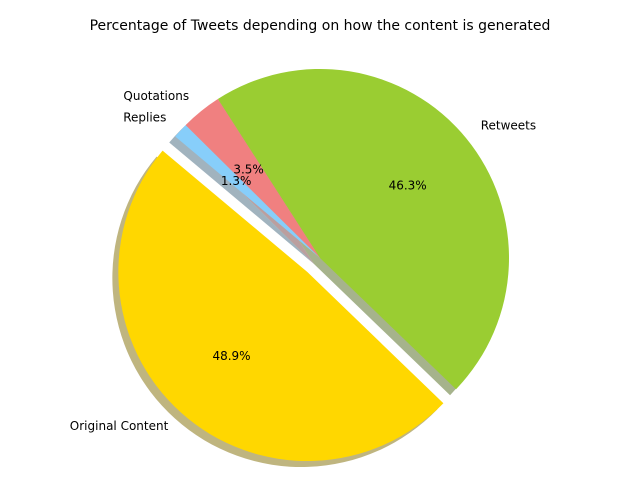  What do you see at coordinates (156, 96) in the screenshot?
I see `slice-label-quotations: Quotations` at bounding box center [156, 96].